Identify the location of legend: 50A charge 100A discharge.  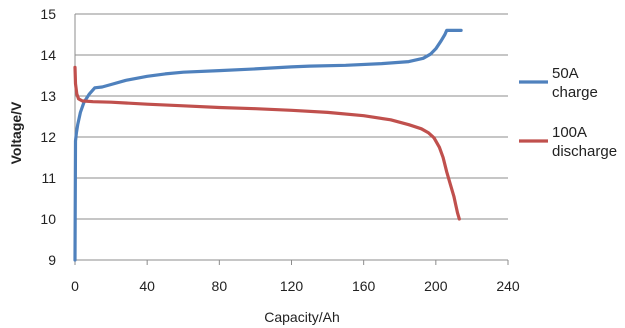
(568, 112).